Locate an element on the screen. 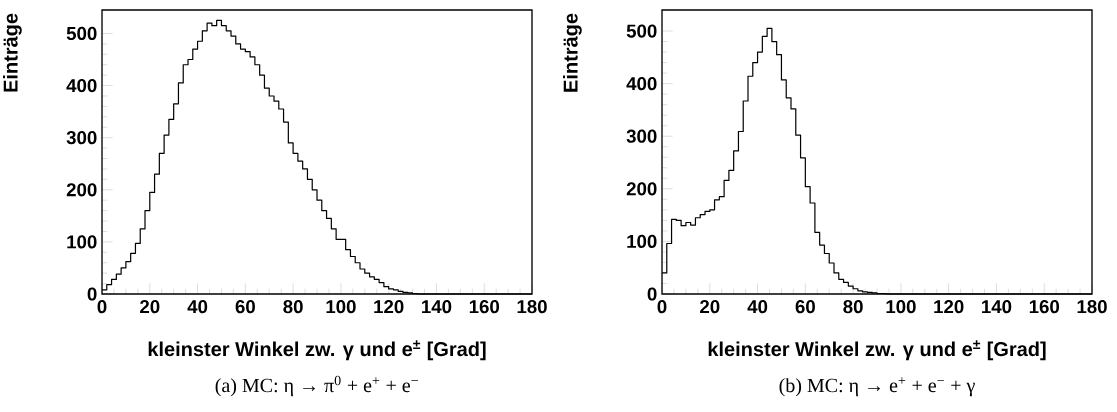 The height and width of the screenshot is (412, 1117). text: (a) MC: η → π$^{0}$ + e$^{+}$ + e$^{−}$ is located at coordinates (316, 386).